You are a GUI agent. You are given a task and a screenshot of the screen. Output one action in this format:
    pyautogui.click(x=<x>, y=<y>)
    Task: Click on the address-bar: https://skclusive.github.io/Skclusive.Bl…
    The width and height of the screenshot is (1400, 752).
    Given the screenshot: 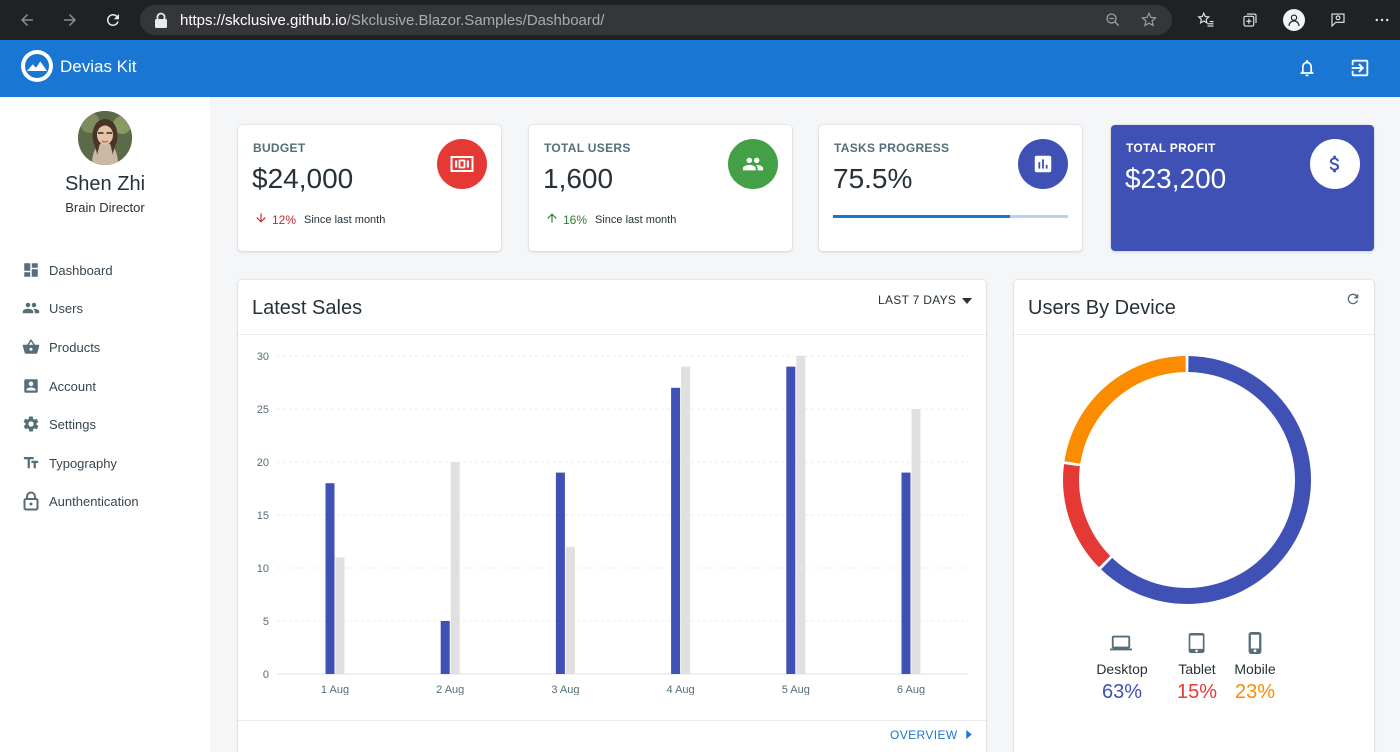 What is the action you would take?
    pyautogui.click(x=656, y=20)
    